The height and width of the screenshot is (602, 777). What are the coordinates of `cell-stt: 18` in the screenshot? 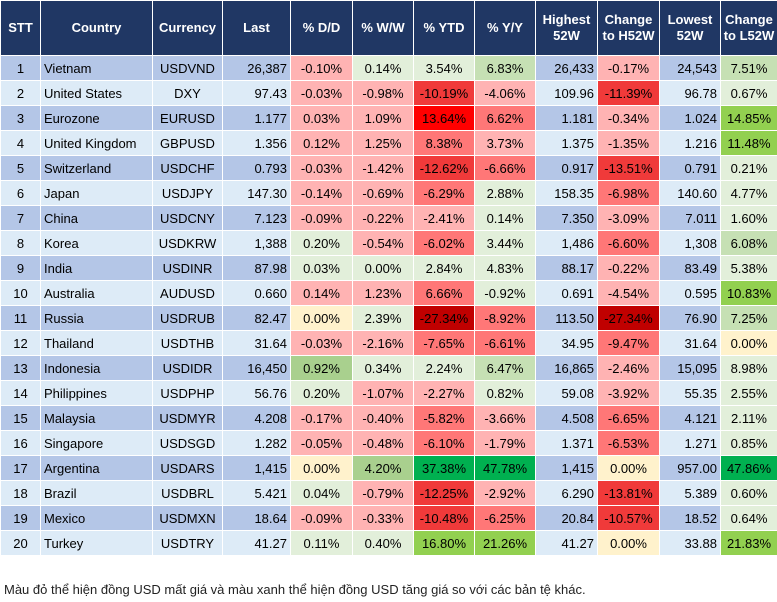 It's located at (20, 493).